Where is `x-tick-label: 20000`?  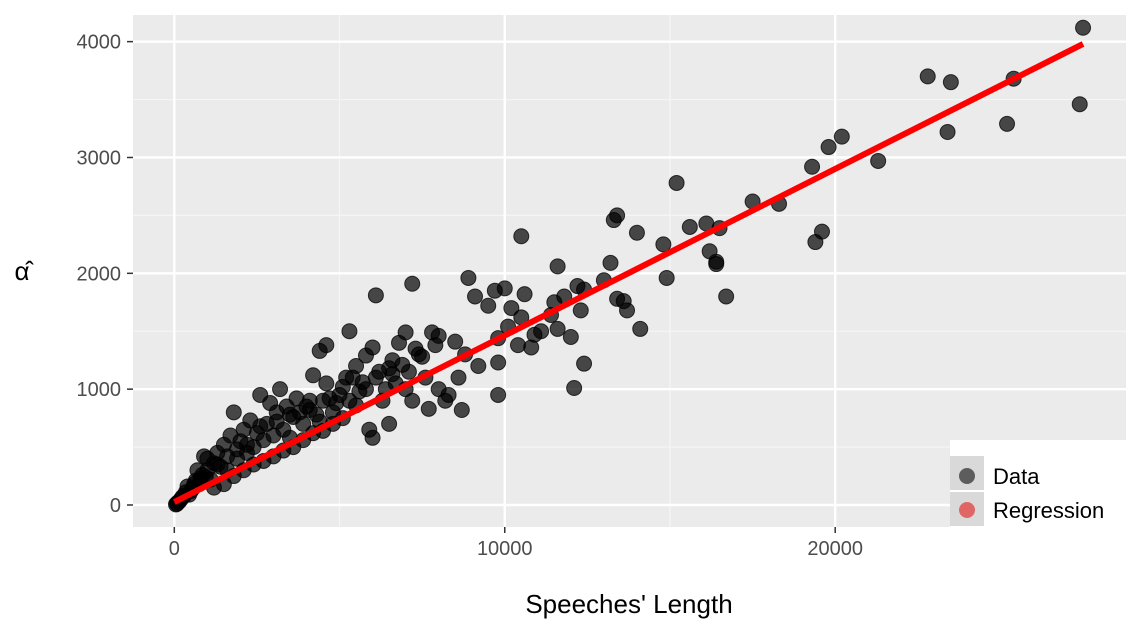
x-tick-label: 20000 is located at coordinates (835, 549).